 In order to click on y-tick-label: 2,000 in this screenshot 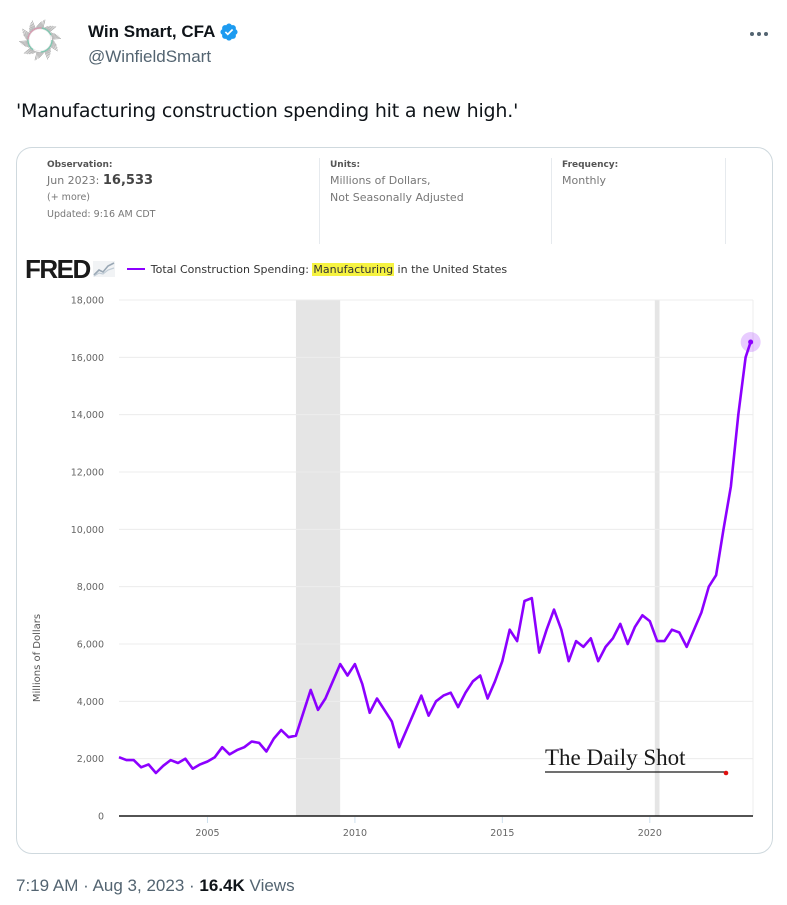, I will do `click(90, 759)`.